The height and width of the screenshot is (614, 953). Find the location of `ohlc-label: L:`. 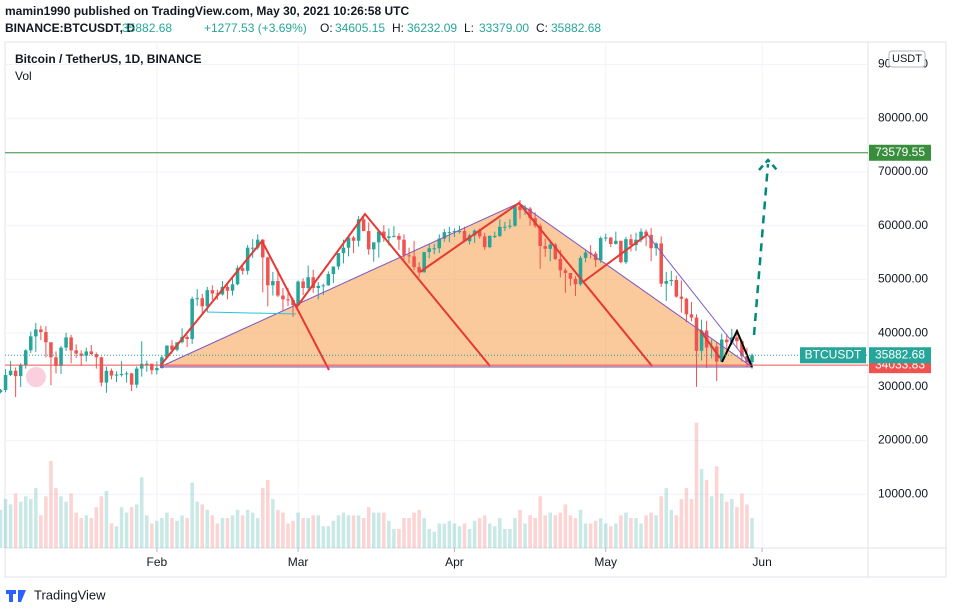

ohlc-label: L: is located at coordinates (469, 28).